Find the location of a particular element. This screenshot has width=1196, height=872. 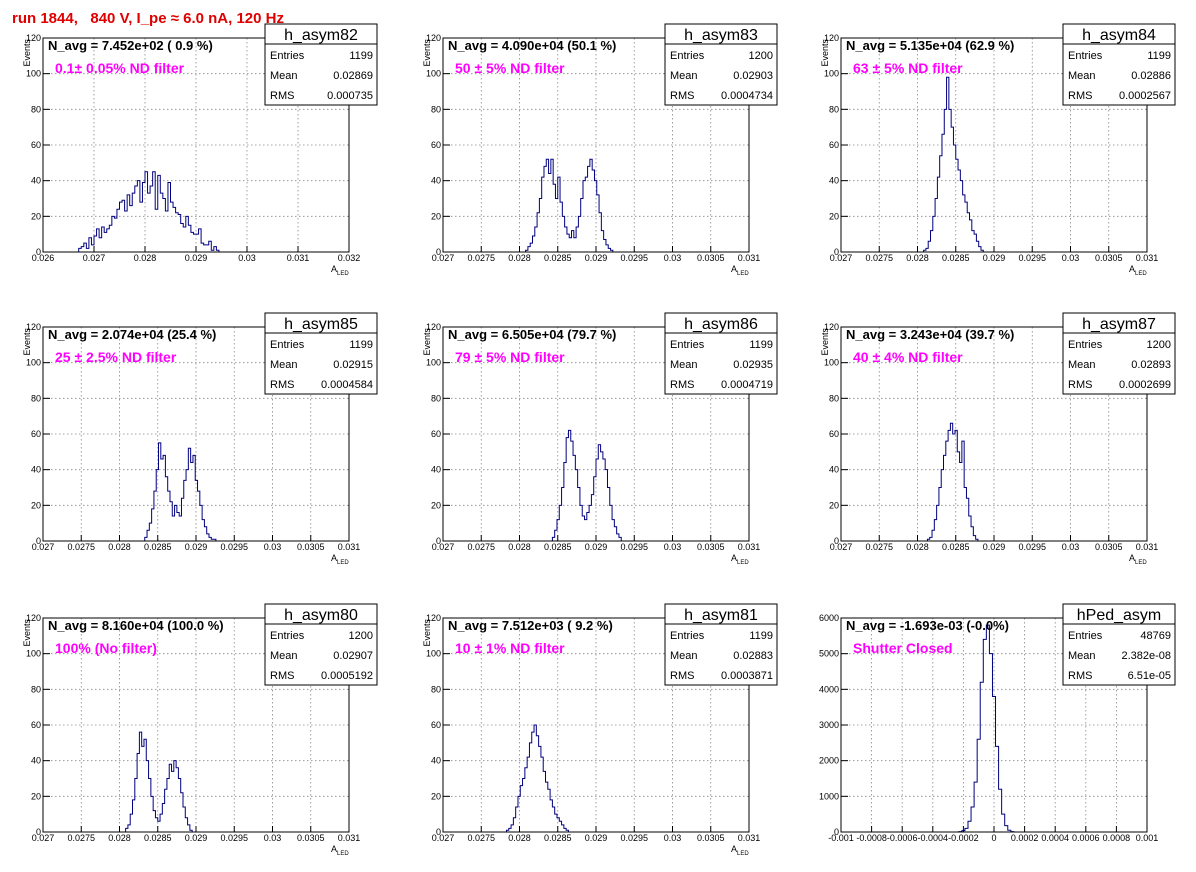

filter-label: Shutter Closed is located at coordinates (903, 648).